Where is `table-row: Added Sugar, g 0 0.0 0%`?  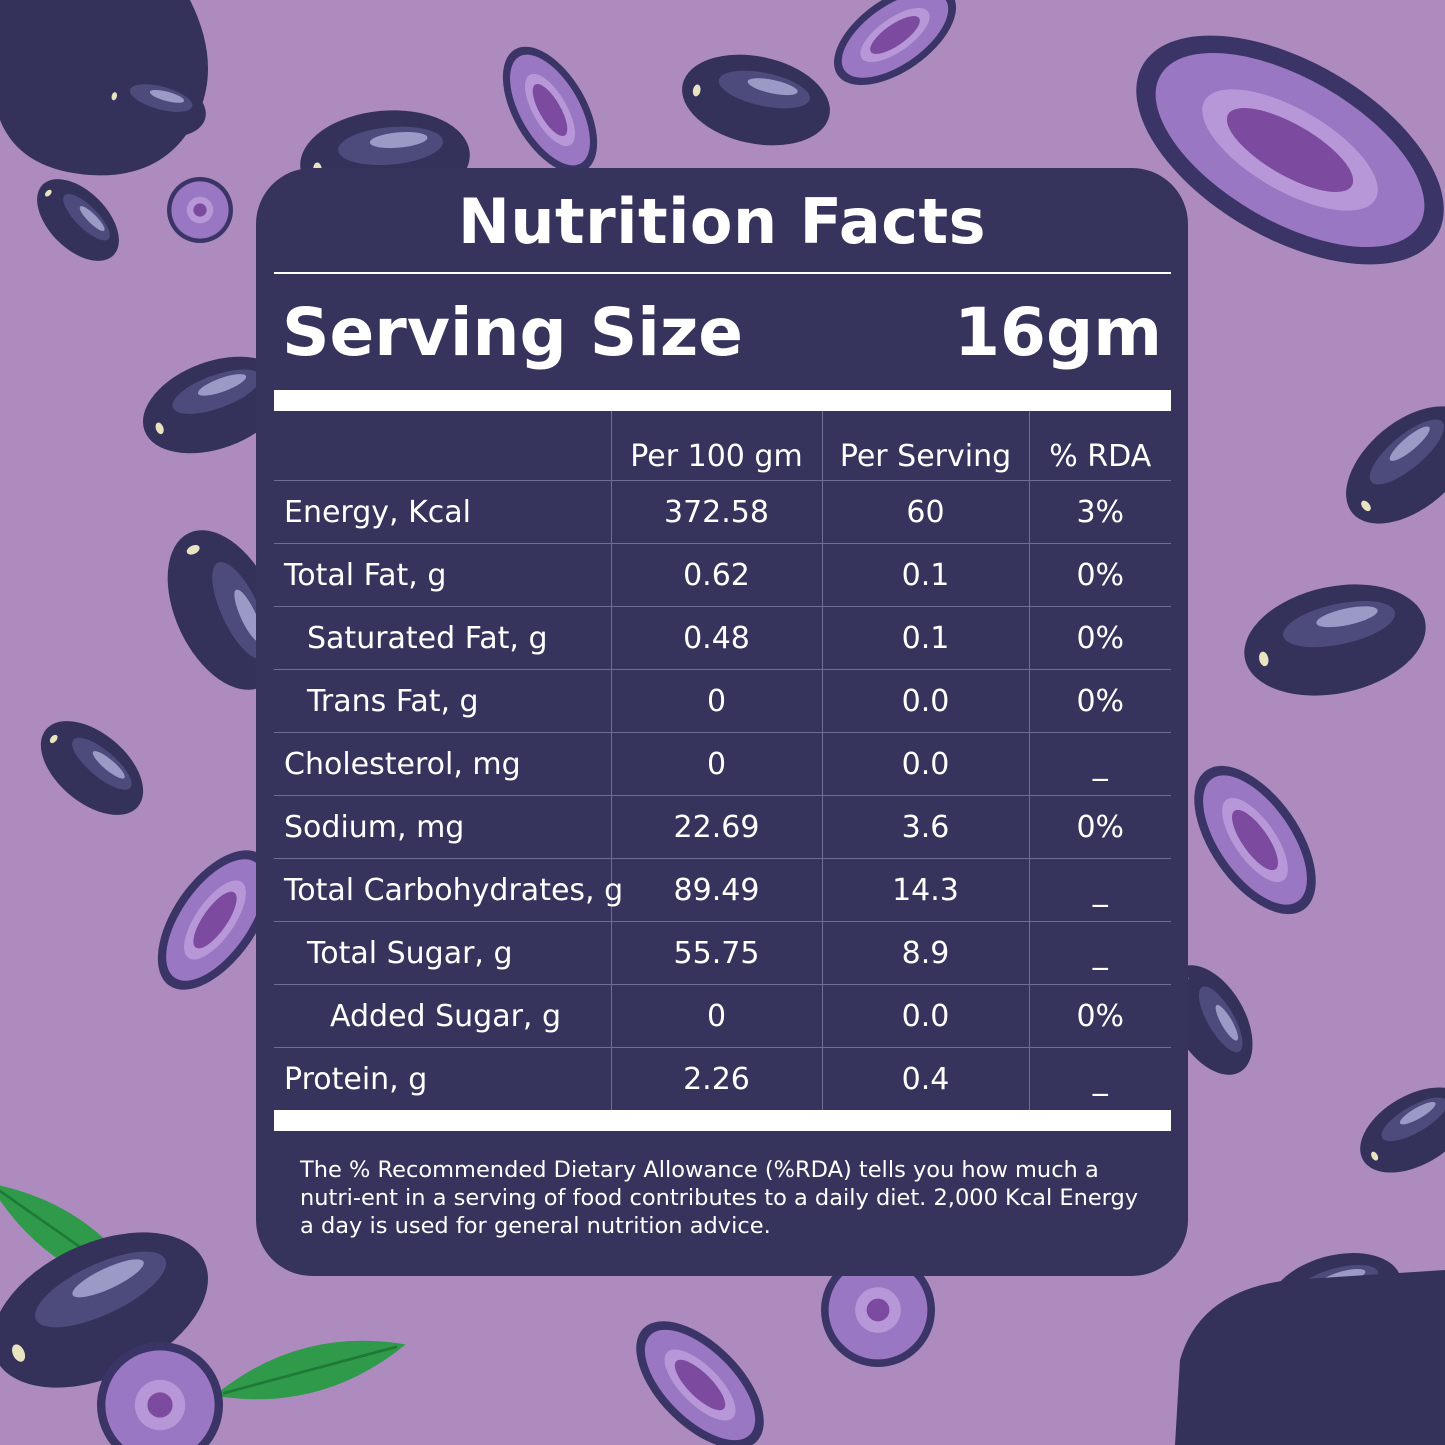 table-row: Added Sugar, g 0 0.0 0% is located at coordinates (722, 1016).